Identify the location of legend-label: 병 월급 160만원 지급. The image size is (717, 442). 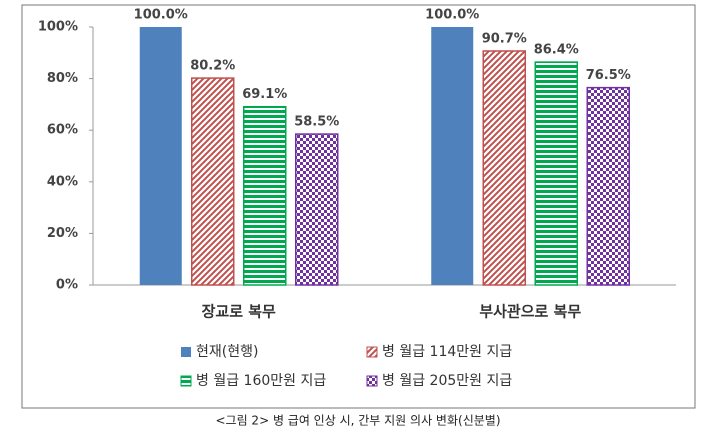
(261, 381).